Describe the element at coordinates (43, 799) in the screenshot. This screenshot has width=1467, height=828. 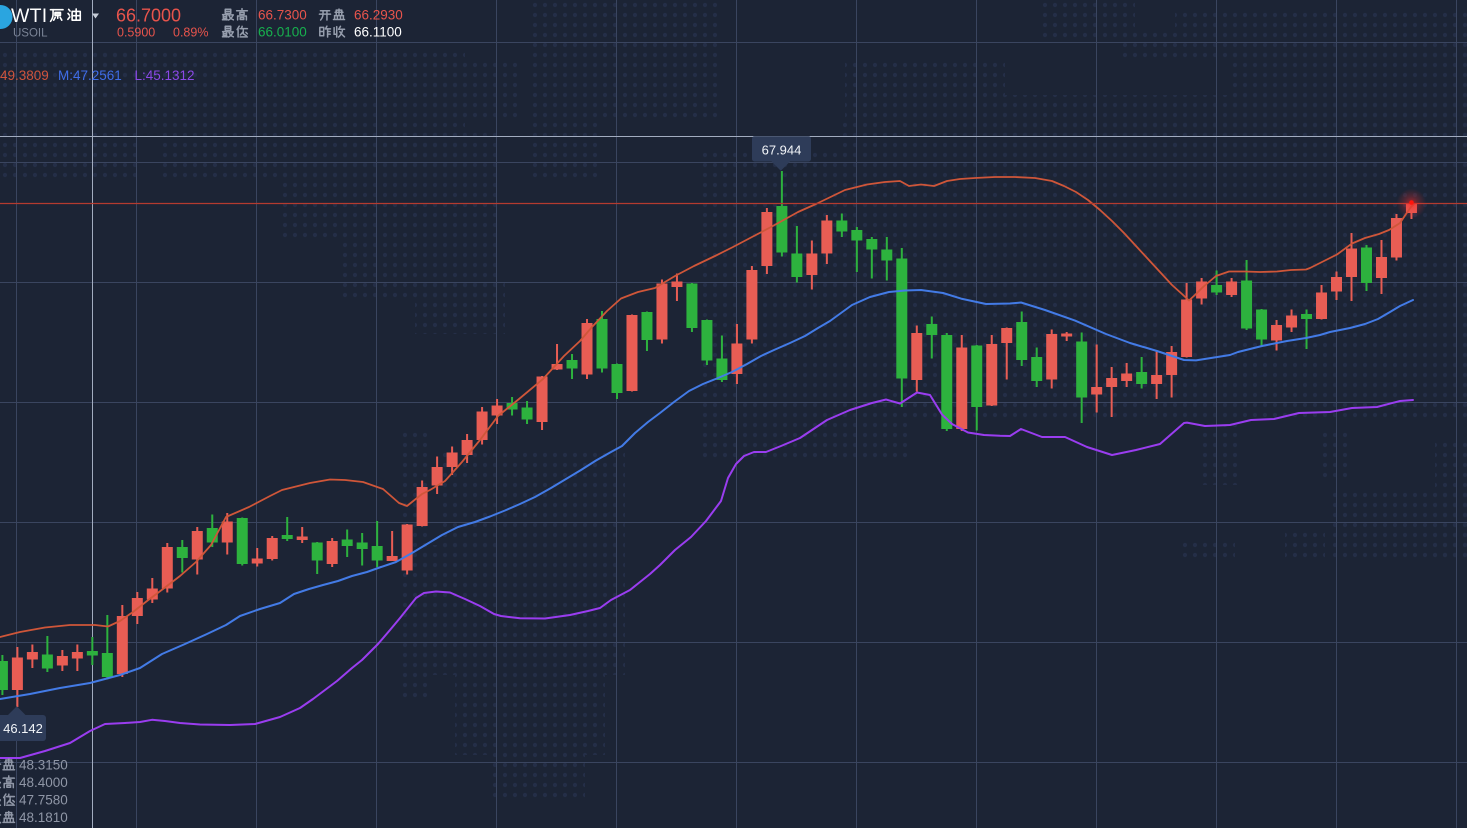
I see `svg-text: 47.7580` at that location.